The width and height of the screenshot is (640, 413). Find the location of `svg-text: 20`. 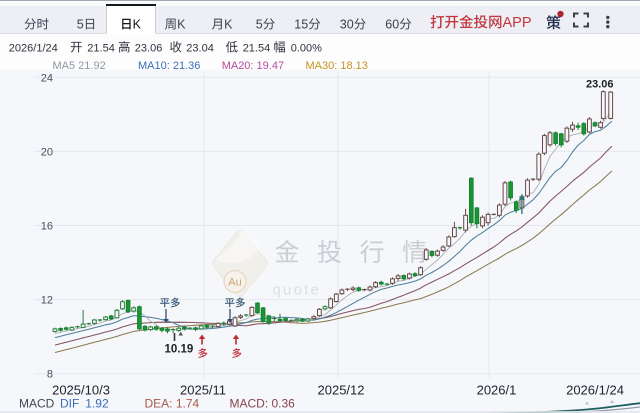

svg-text: 20 is located at coordinates (47, 152).